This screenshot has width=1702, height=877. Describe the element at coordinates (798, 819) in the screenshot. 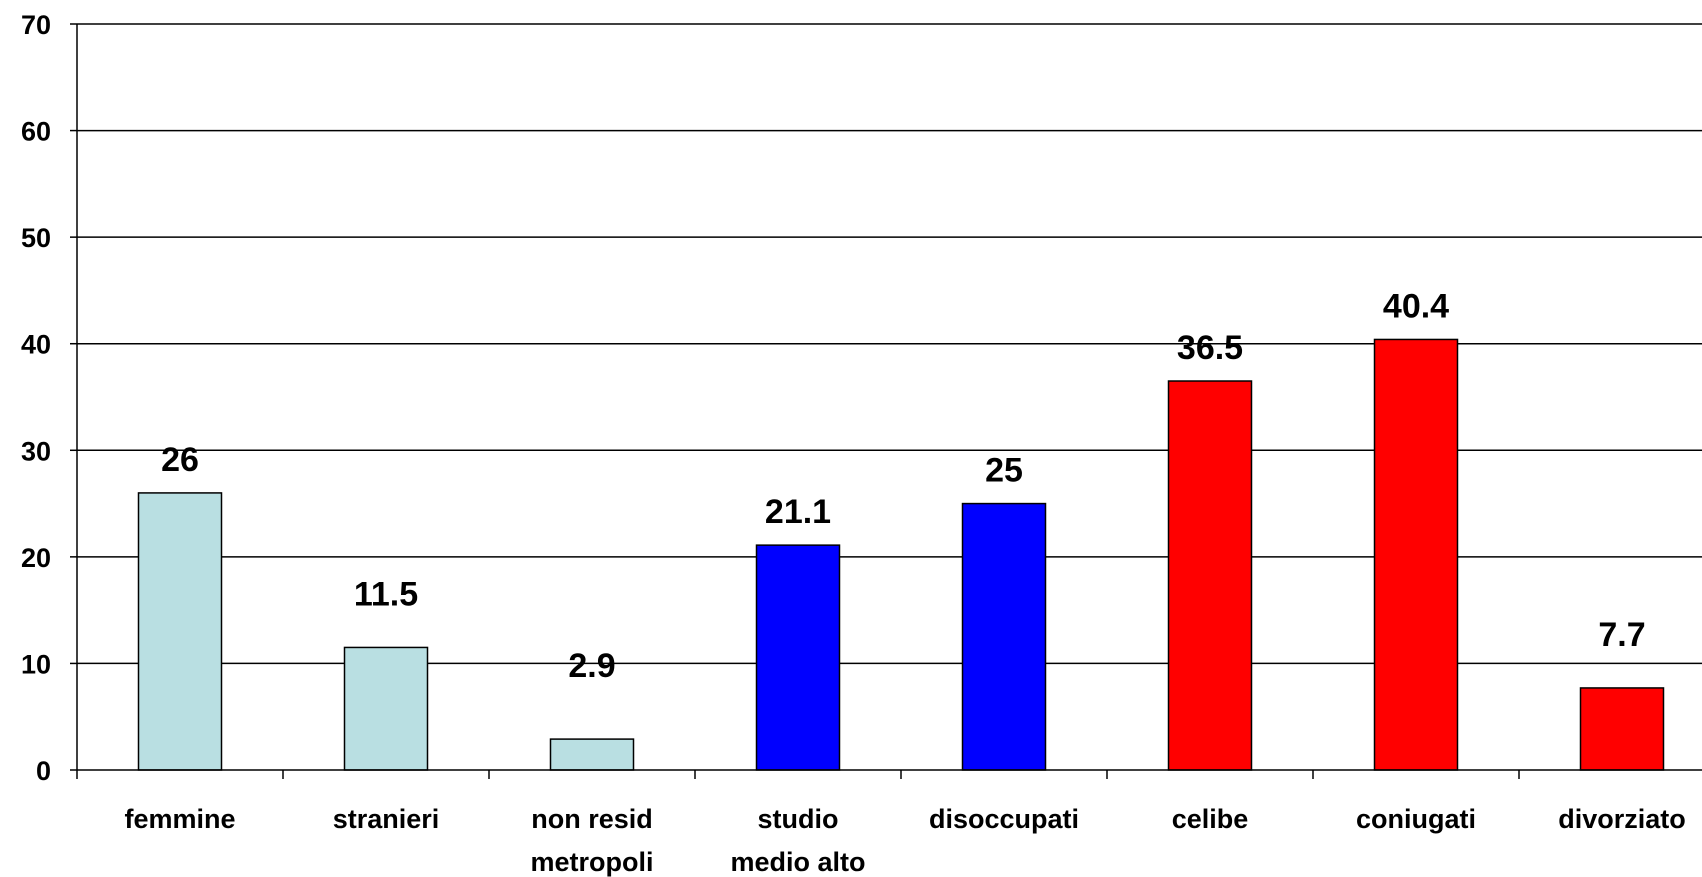

I see `category-label: studio` at that location.